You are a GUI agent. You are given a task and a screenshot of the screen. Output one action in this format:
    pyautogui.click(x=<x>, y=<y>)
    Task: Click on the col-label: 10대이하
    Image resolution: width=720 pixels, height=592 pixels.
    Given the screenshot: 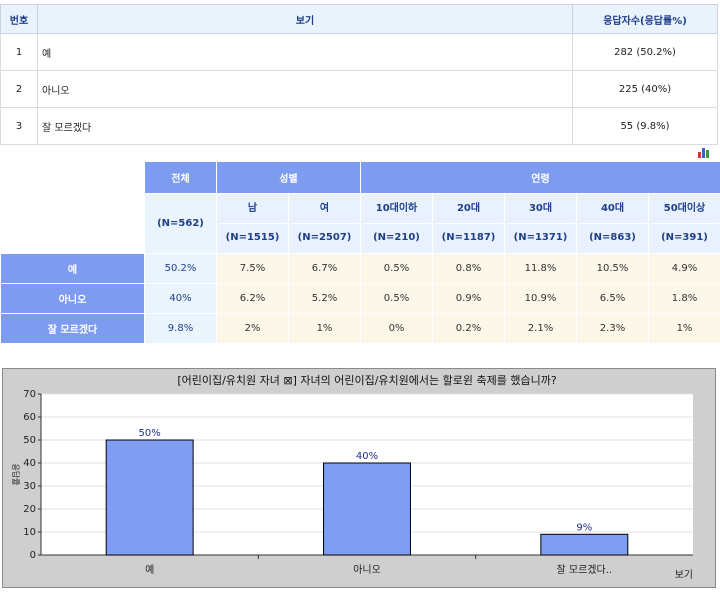 What is the action you would take?
    pyautogui.click(x=396, y=209)
    